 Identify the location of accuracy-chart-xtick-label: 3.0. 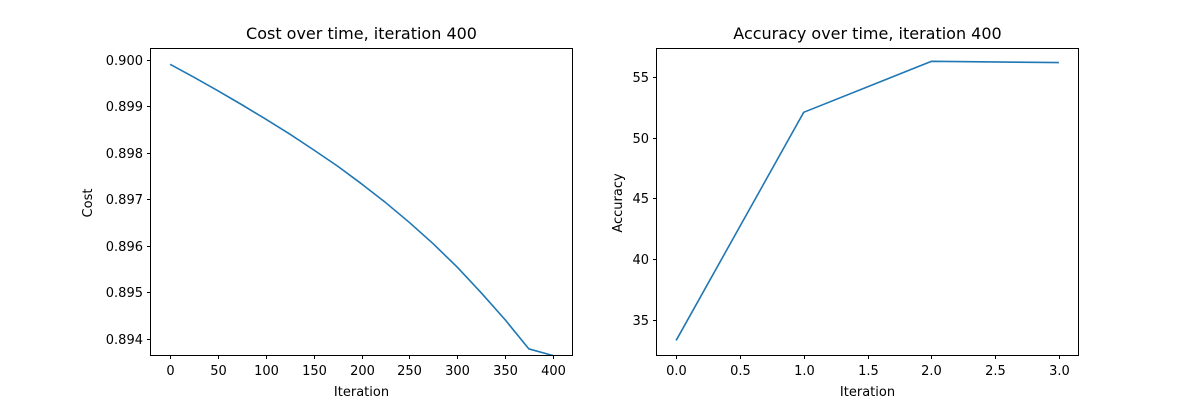
(1059, 371).